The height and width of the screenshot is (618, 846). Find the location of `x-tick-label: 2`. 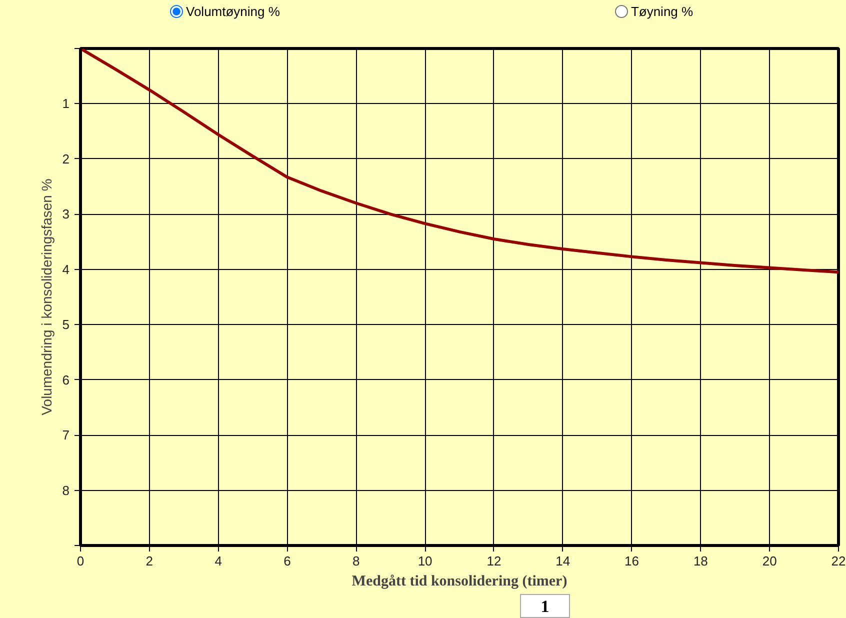

x-tick-label: 2 is located at coordinates (150, 561).